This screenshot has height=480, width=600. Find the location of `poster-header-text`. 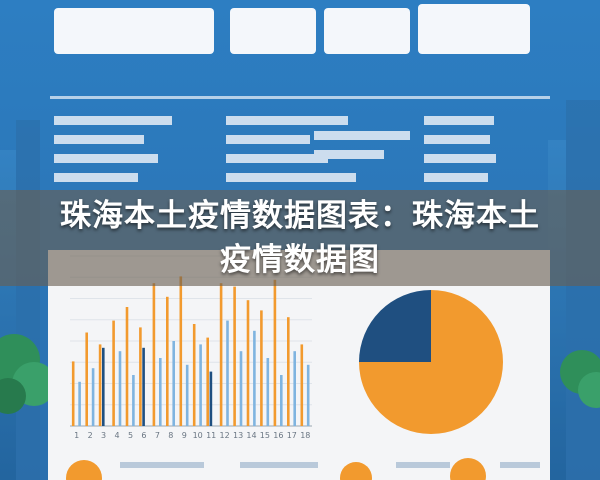

poster-header-text is located at coordinates (292, 29).